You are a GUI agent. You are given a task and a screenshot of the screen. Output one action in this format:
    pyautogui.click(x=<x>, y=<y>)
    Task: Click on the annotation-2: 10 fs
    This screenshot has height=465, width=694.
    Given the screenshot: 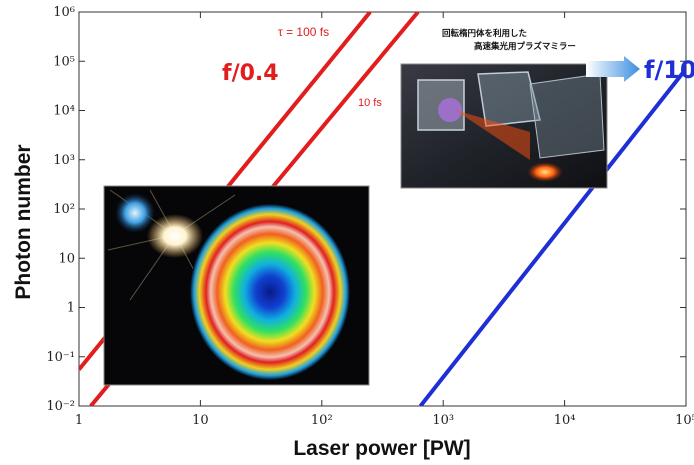 What is the action you would take?
    pyautogui.click(x=370, y=103)
    